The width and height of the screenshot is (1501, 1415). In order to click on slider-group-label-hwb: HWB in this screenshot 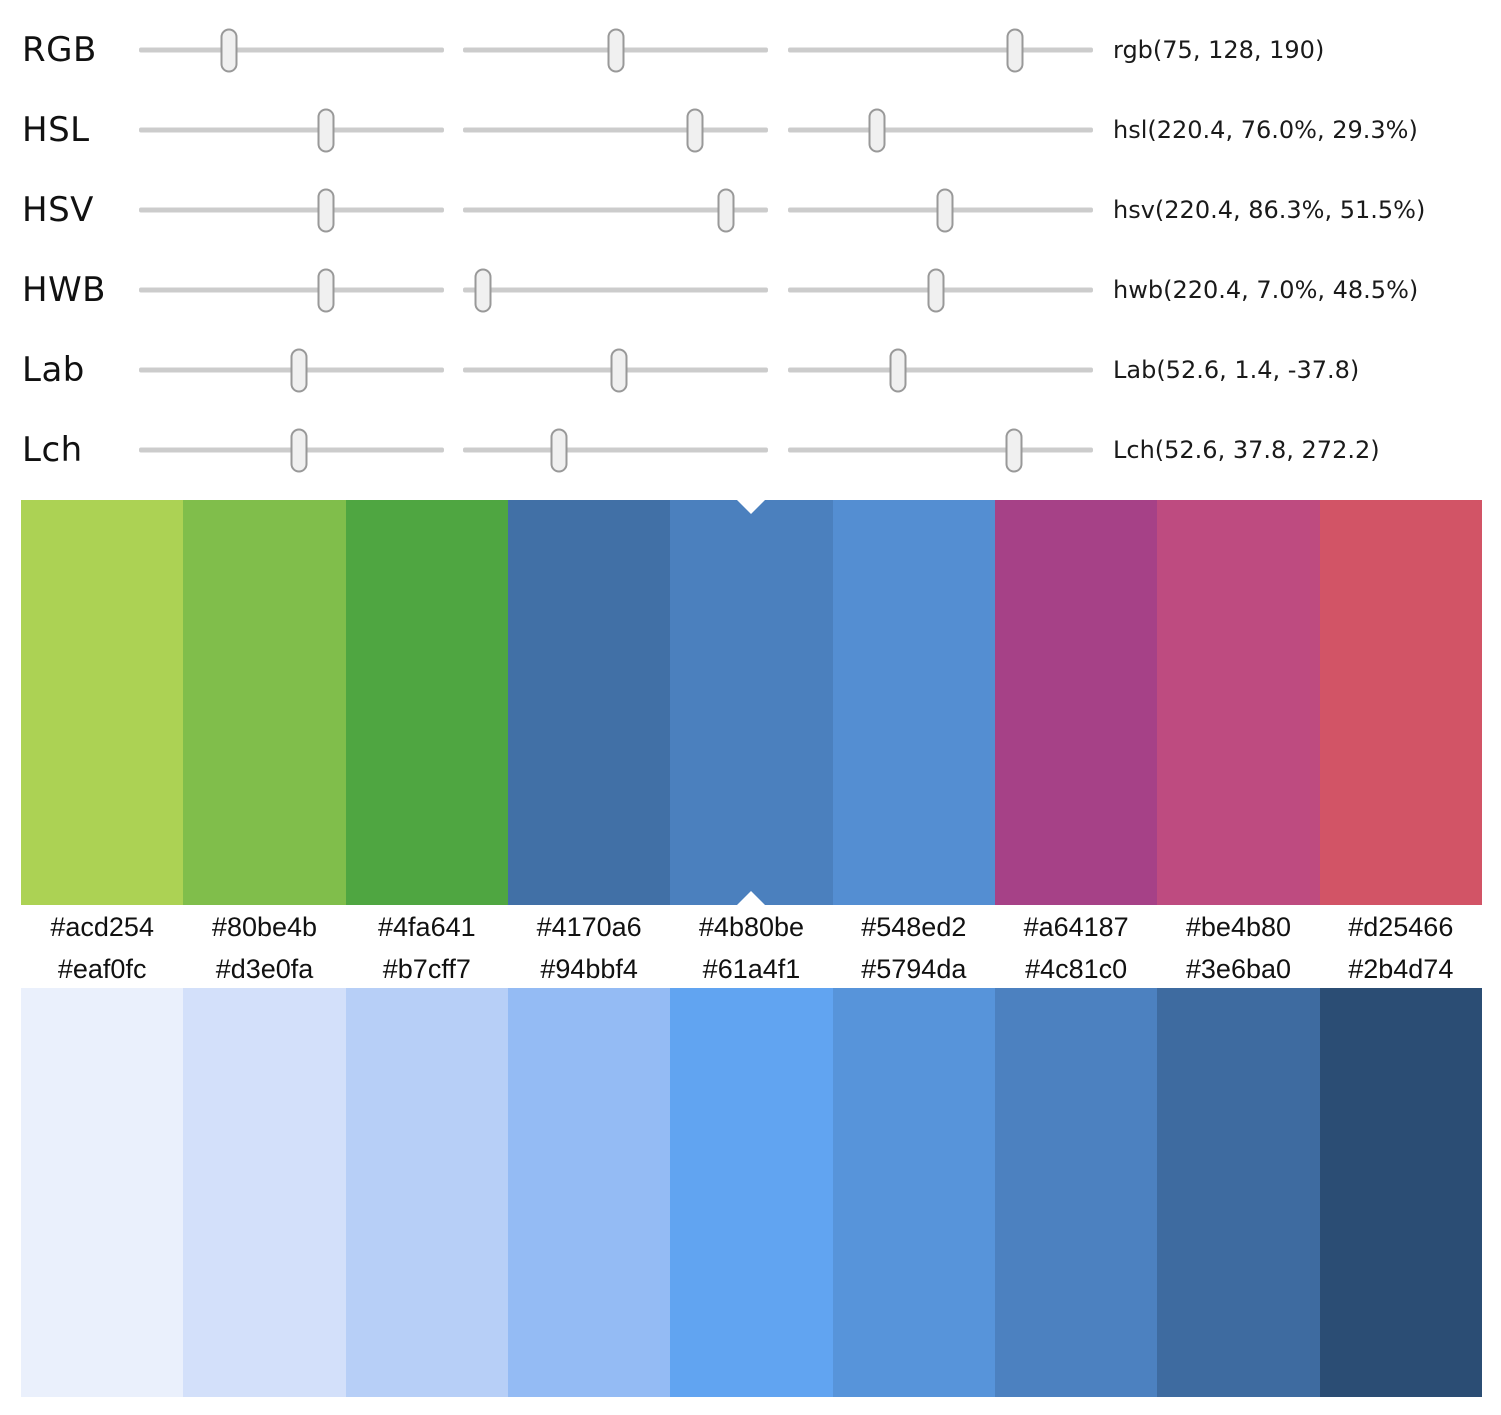, I will do `click(64, 290)`.